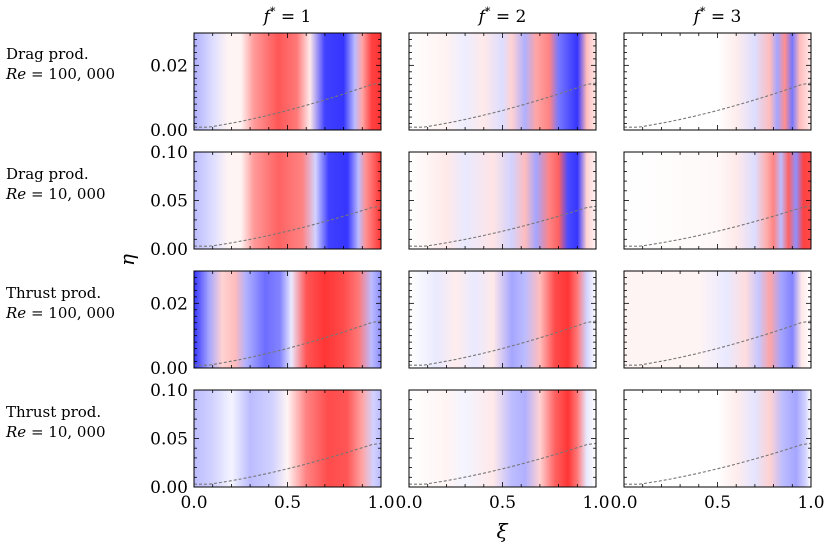 The height and width of the screenshot is (550, 831). What do you see at coordinates (56, 422) in the screenshot?
I see `row-label-4: Thrust prod. Re = 10, 000` at bounding box center [56, 422].